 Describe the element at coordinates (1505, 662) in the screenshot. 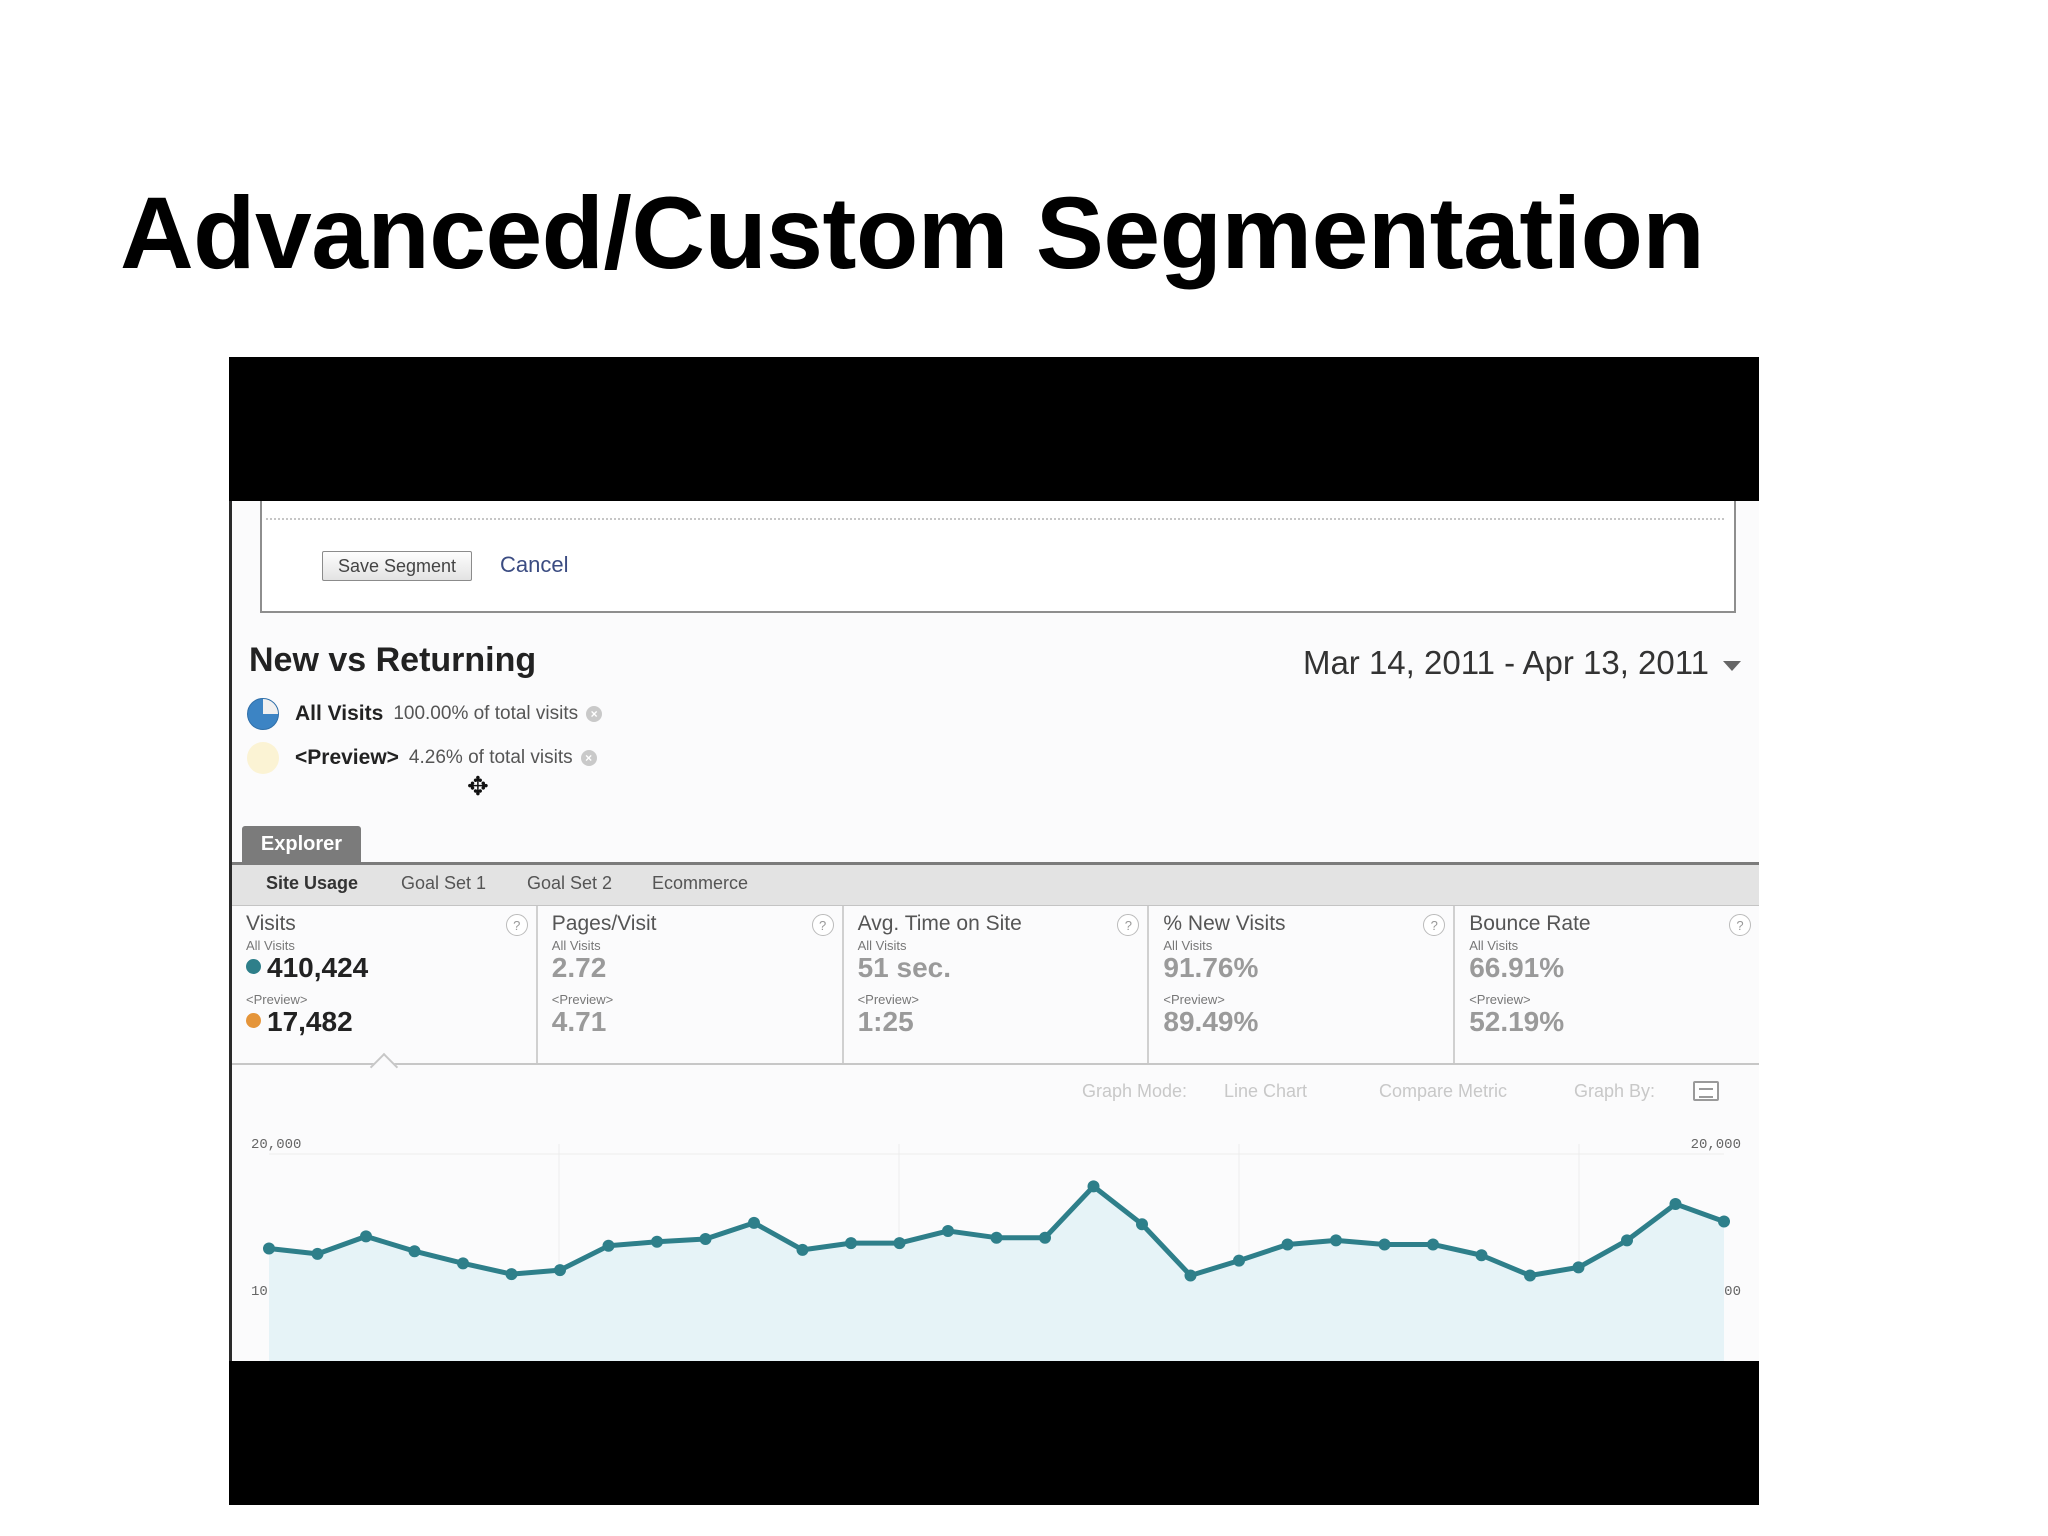

I see `date-range-picker: Mar 14, 2011 - Apr 13, 2011` at that location.